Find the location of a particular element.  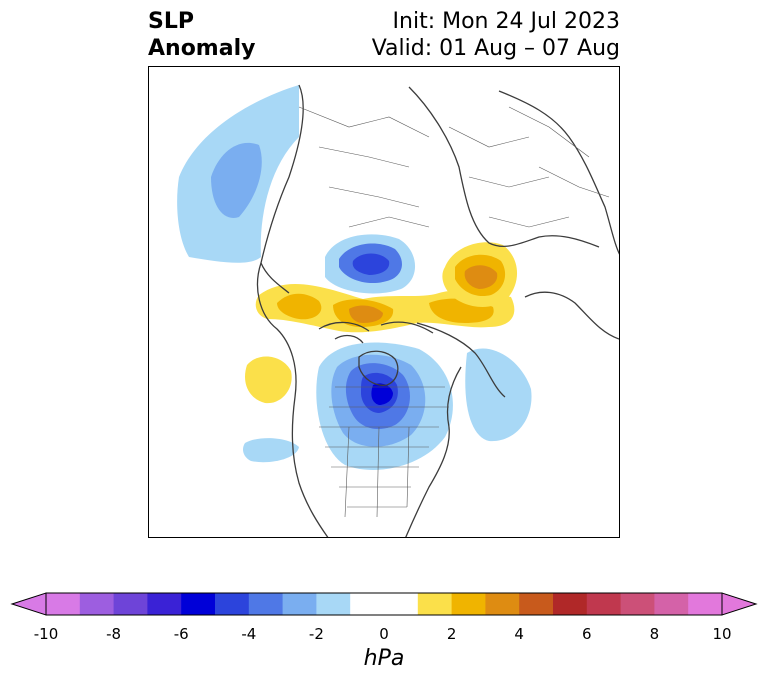

colorbar-outline is located at coordinates (384, 604).